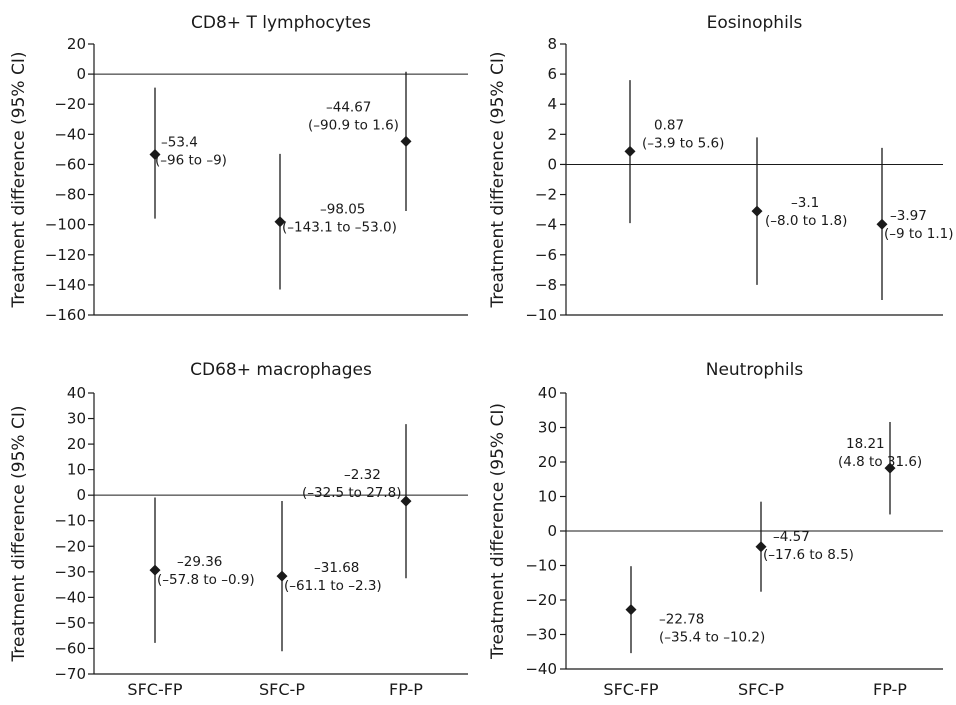 The height and width of the screenshot is (705, 956). I want to click on y-tick-label: −2, so click(546, 195).